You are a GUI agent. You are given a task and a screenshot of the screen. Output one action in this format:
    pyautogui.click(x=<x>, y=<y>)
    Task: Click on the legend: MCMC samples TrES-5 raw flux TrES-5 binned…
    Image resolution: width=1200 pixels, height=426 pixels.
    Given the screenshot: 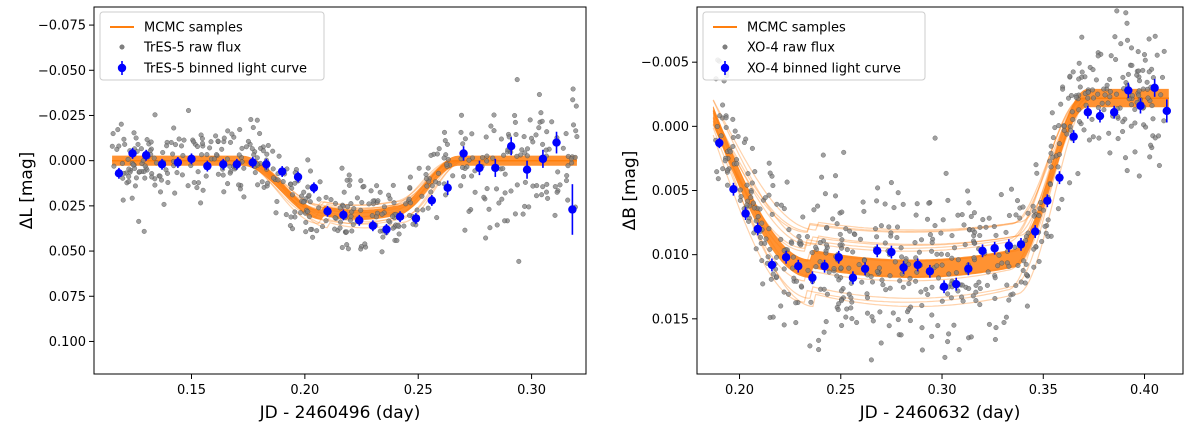 What is the action you would take?
    pyautogui.click(x=212, y=46)
    